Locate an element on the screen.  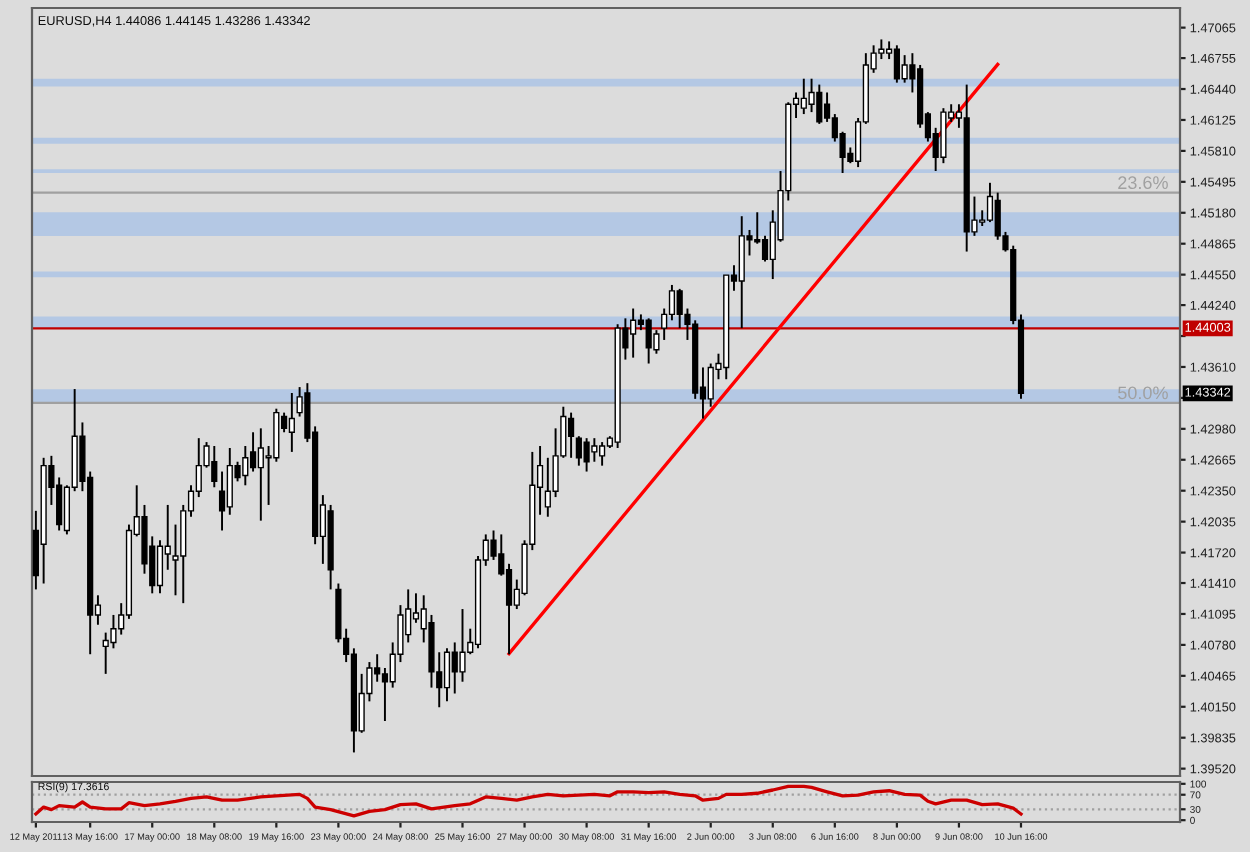
annotation: 23.6% is located at coordinates (1143, 183).